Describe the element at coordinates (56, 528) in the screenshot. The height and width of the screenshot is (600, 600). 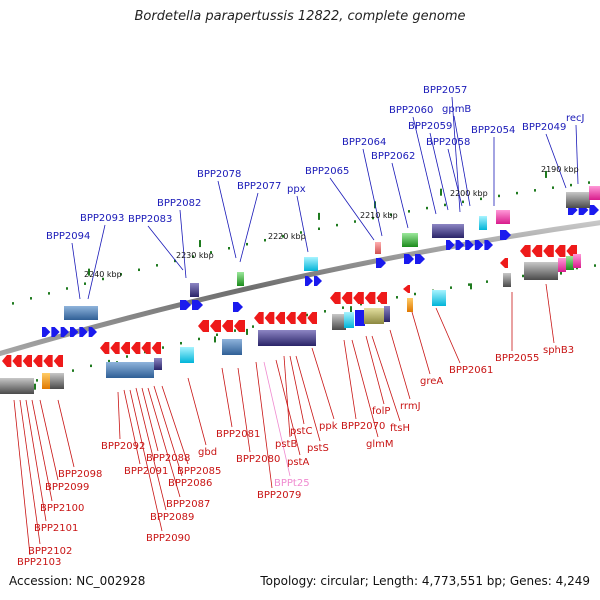
I see `gene-label: BPP2101` at that location.